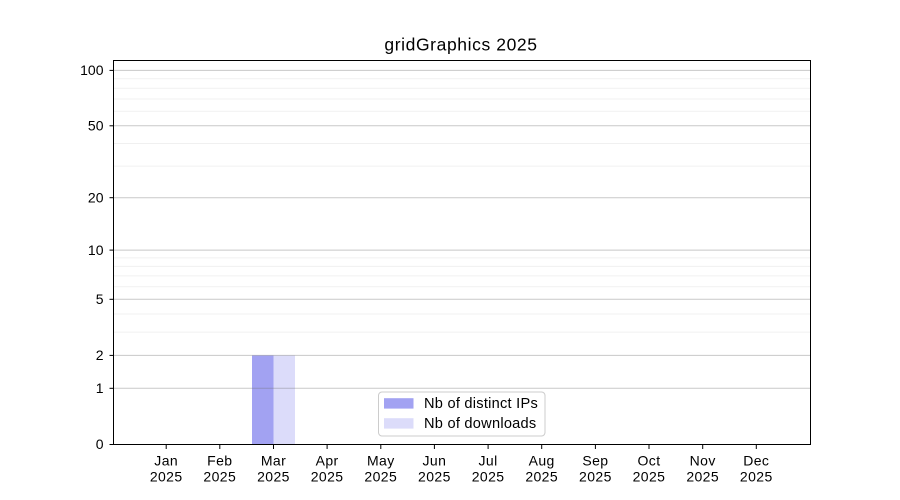  Describe the element at coordinates (381, 461) in the screenshot. I see `svg-text: May` at that location.